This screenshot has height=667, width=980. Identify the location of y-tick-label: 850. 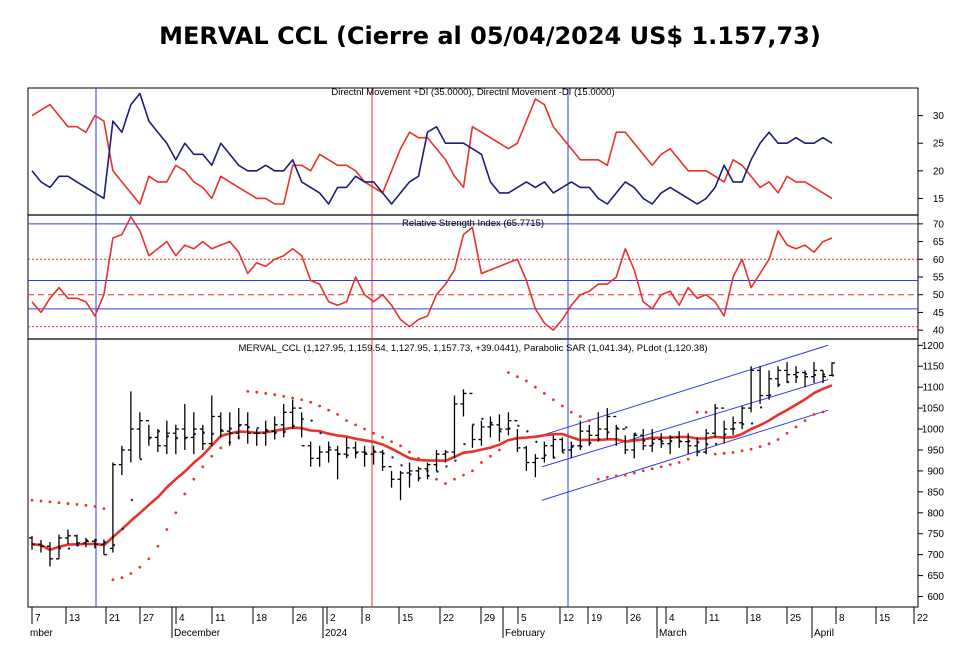
(935, 492).